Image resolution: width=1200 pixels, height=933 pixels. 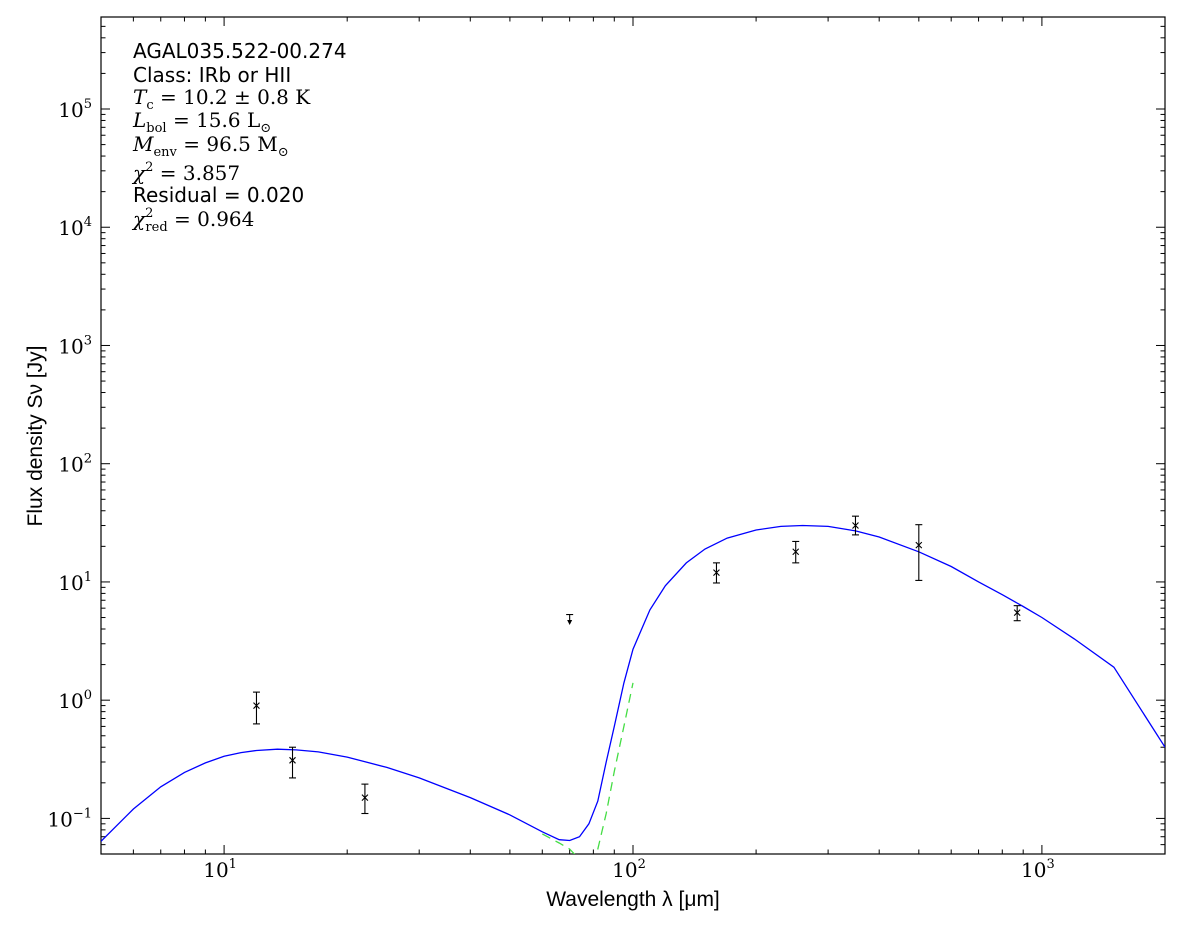 What do you see at coordinates (192, 220) in the screenshot?
I see `reduced-chi-squared-label: χ2 red = 0.964` at bounding box center [192, 220].